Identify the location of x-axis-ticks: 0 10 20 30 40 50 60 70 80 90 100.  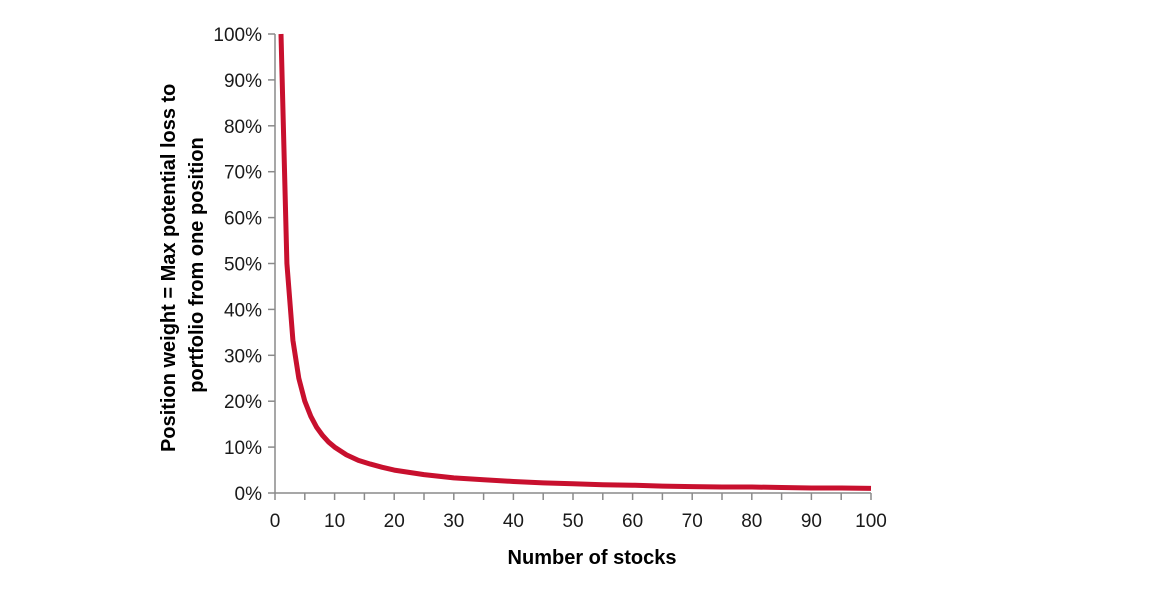
(578, 512).